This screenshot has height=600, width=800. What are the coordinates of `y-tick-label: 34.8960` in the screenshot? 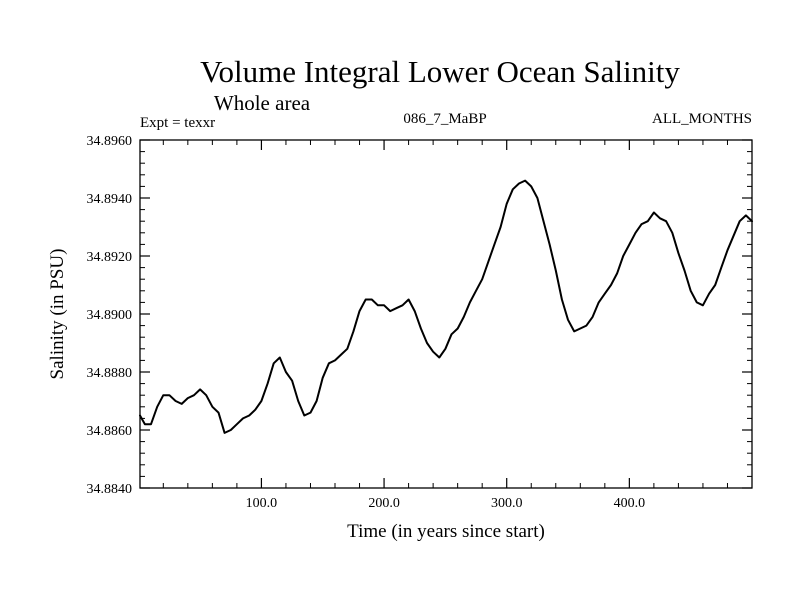 It's located at (110, 141).